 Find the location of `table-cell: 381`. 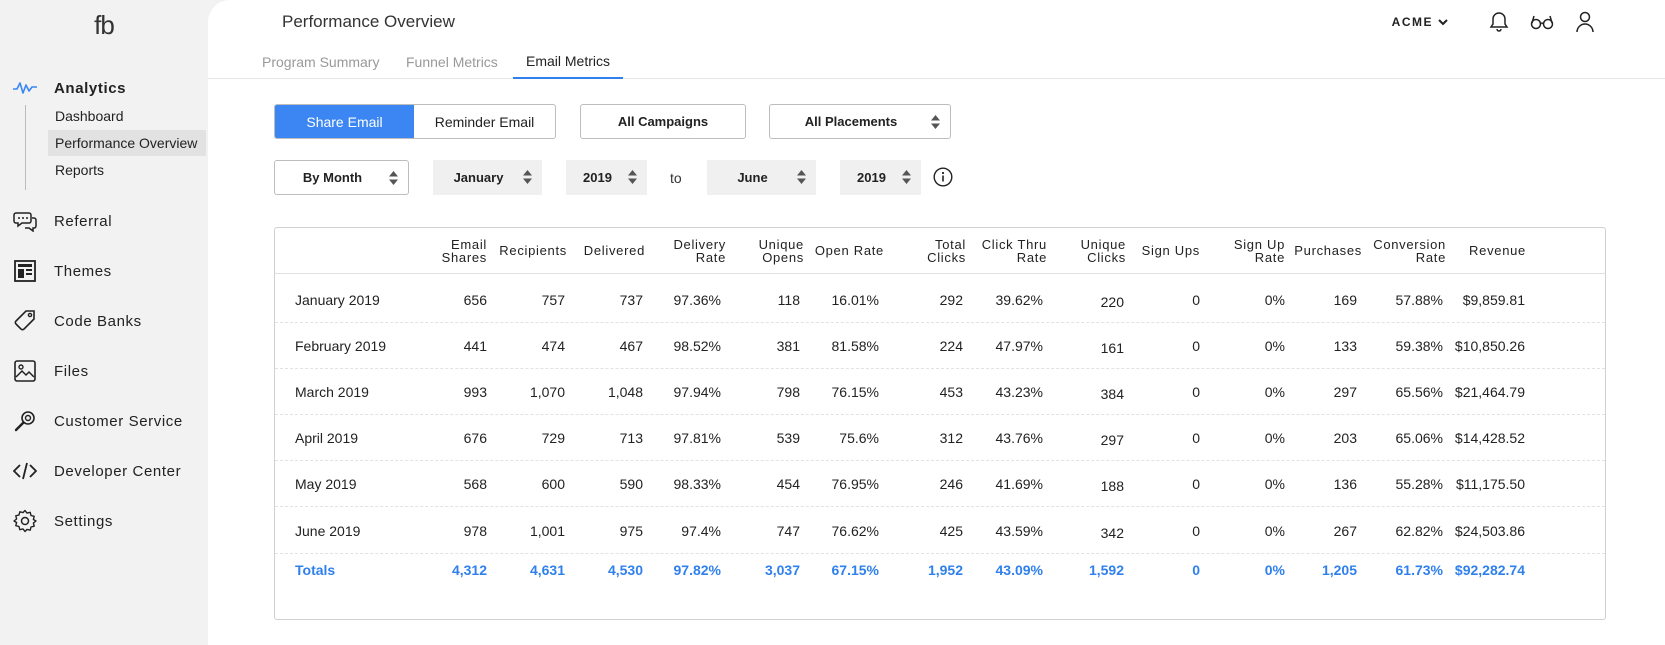

table-cell: 381 is located at coordinates (788, 346).